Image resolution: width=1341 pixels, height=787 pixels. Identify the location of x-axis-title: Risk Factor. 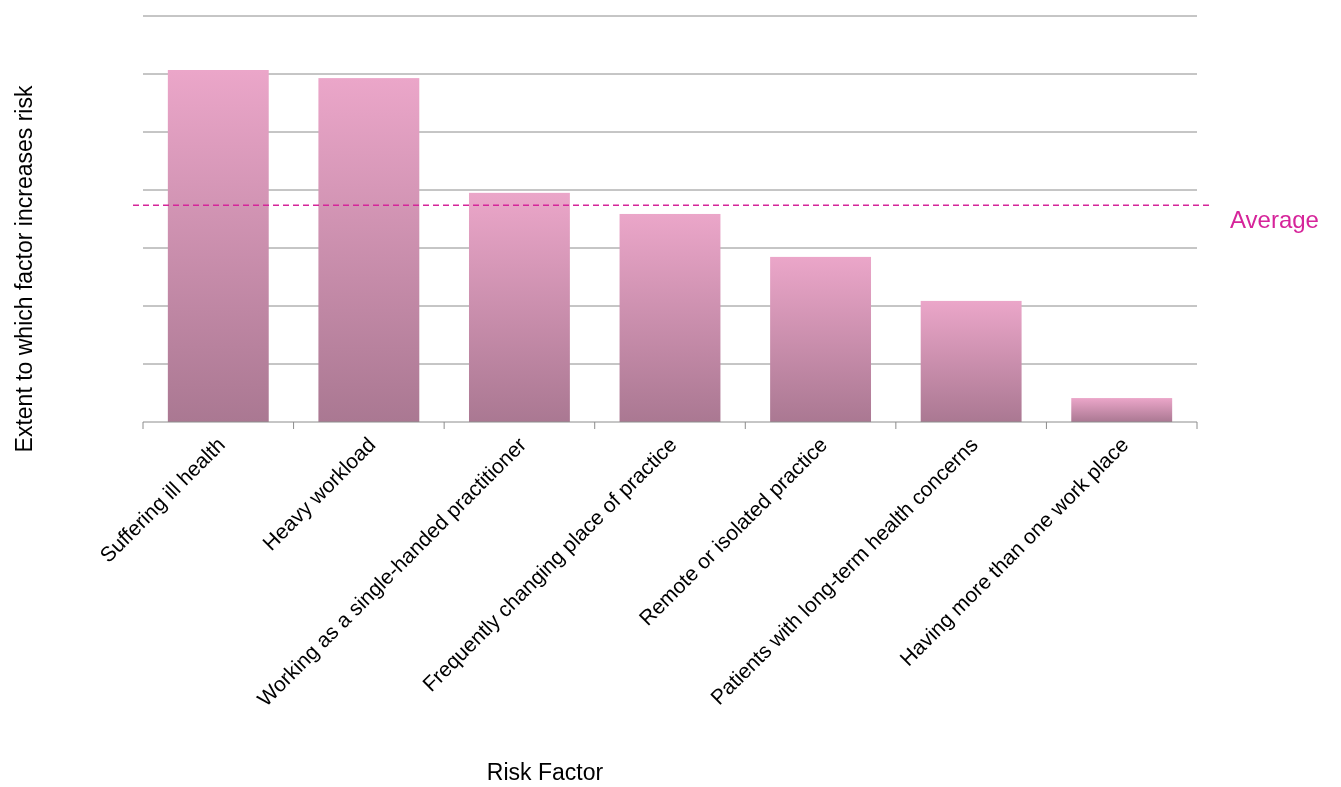
(545, 772).